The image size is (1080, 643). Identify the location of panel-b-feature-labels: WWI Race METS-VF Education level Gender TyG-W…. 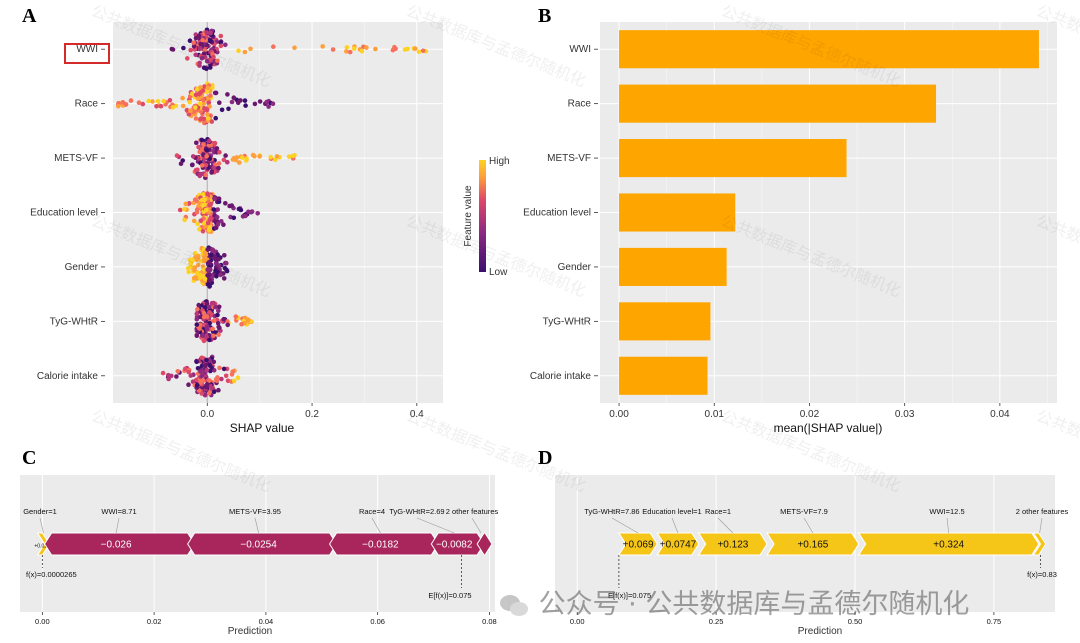
(560, 213).